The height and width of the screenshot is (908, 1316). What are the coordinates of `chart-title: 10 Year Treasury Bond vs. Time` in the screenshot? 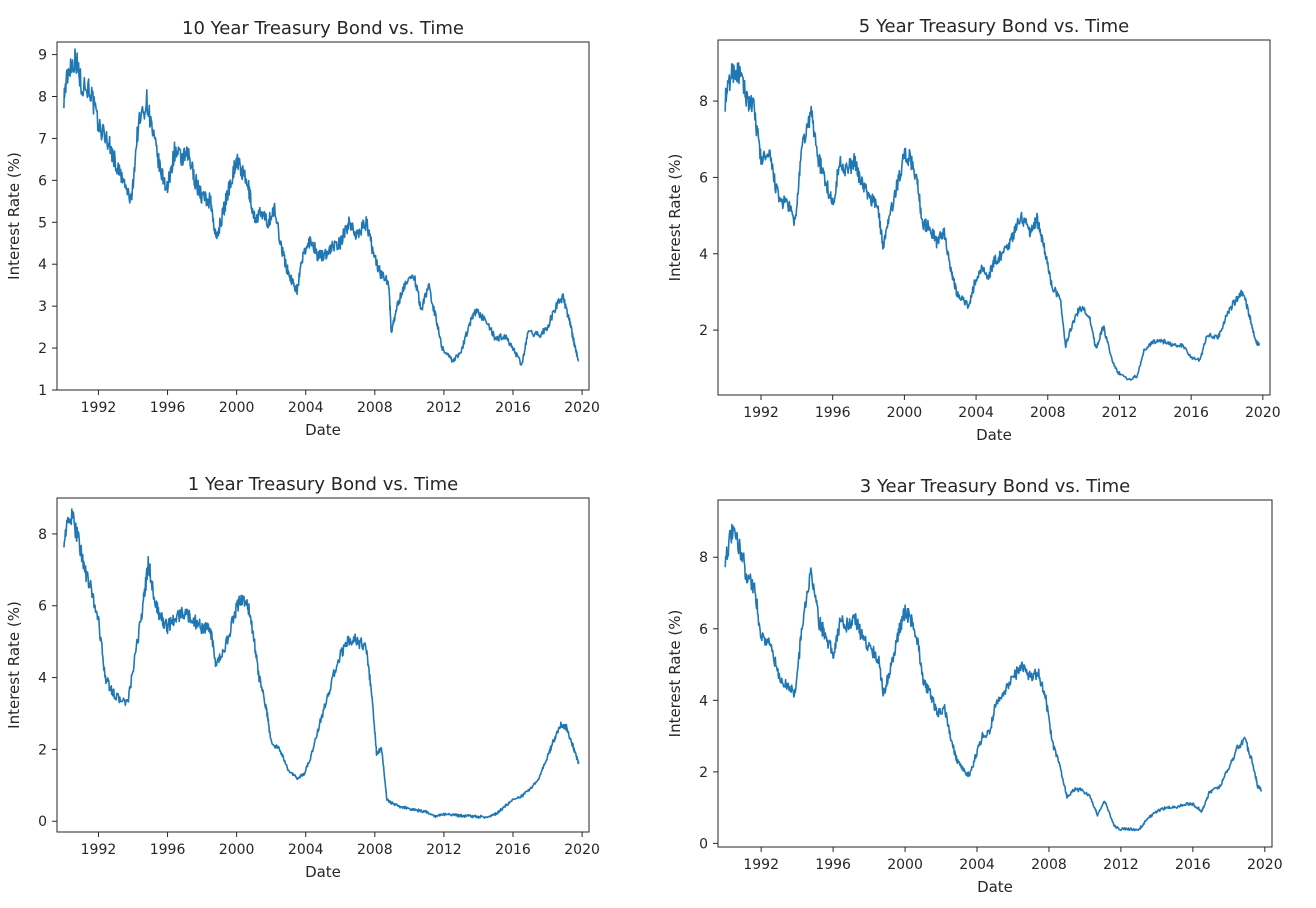 It's located at (323, 28).